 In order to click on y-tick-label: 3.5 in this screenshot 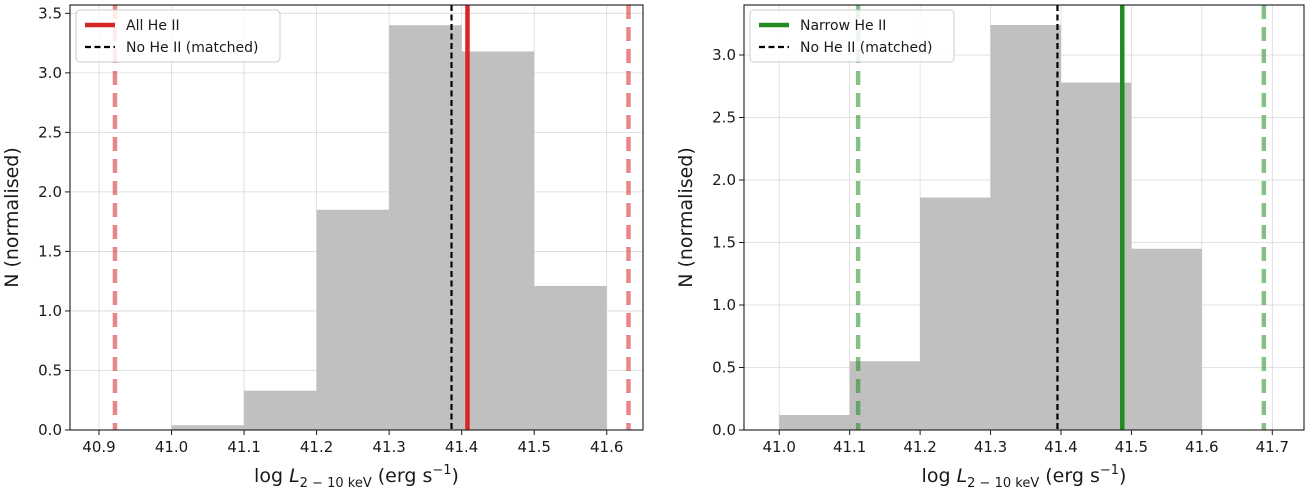, I will do `click(50, 13)`.